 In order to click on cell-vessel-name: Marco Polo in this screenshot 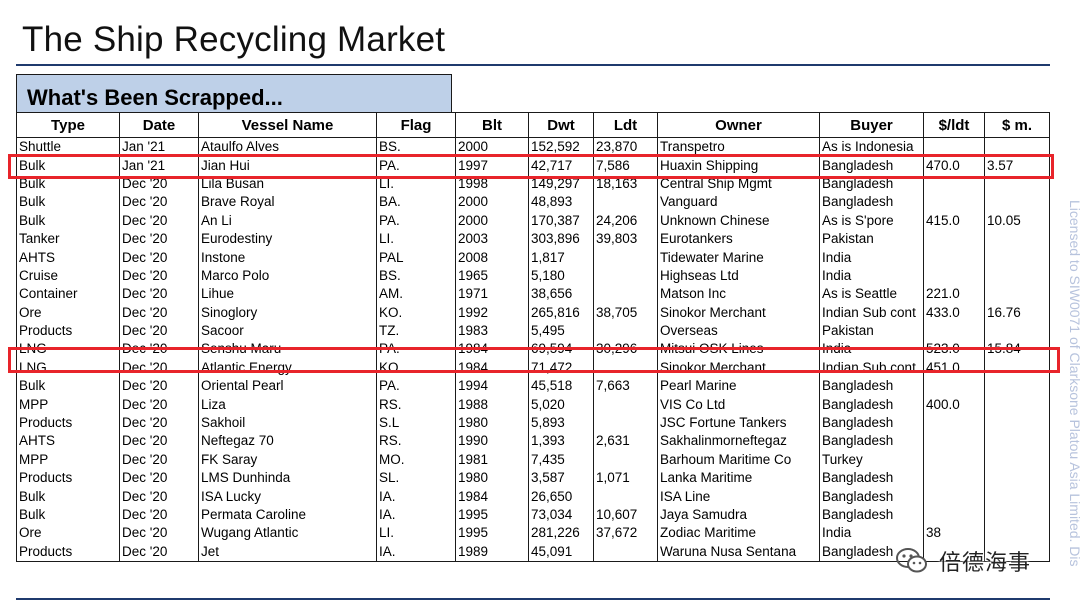, I will do `click(287, 276)`.